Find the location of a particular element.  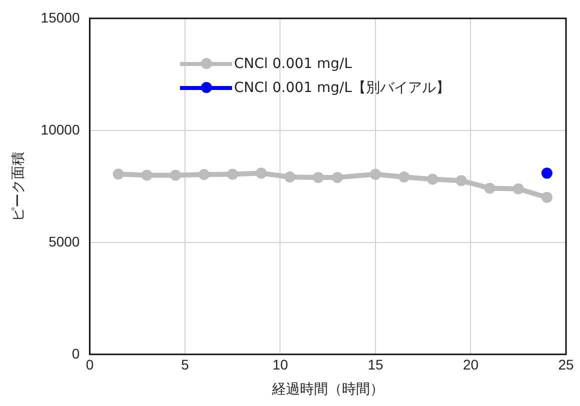

x-tick-label: 0 is located at coordinates (90, 364).